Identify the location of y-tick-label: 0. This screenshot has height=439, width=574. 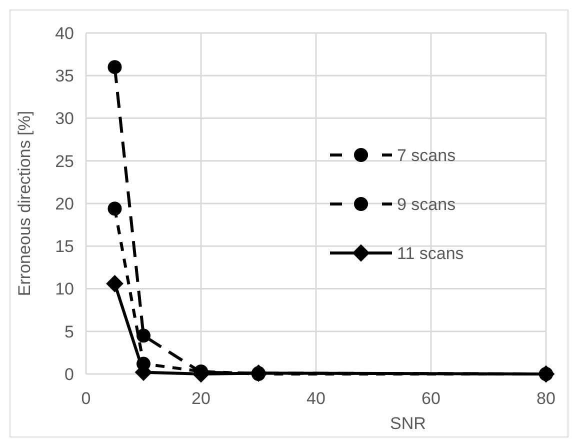
(69, 374).